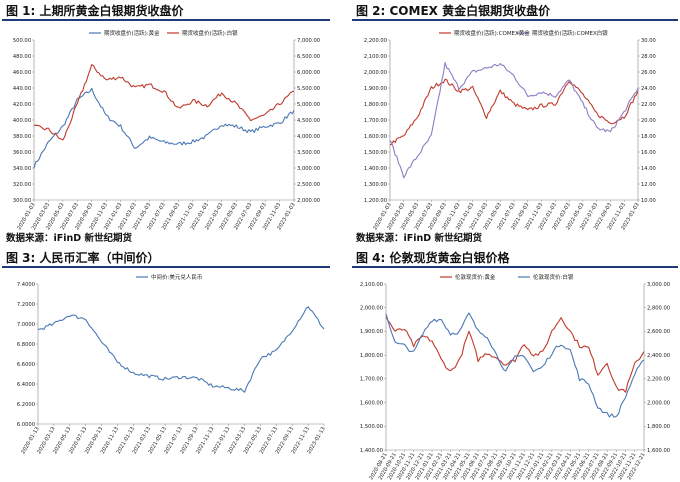  What do you see at coordinates (22, 73) in the screenshot?
I see `chart-1-y-tick-label: 460.00` at bounding box center [22, 73].